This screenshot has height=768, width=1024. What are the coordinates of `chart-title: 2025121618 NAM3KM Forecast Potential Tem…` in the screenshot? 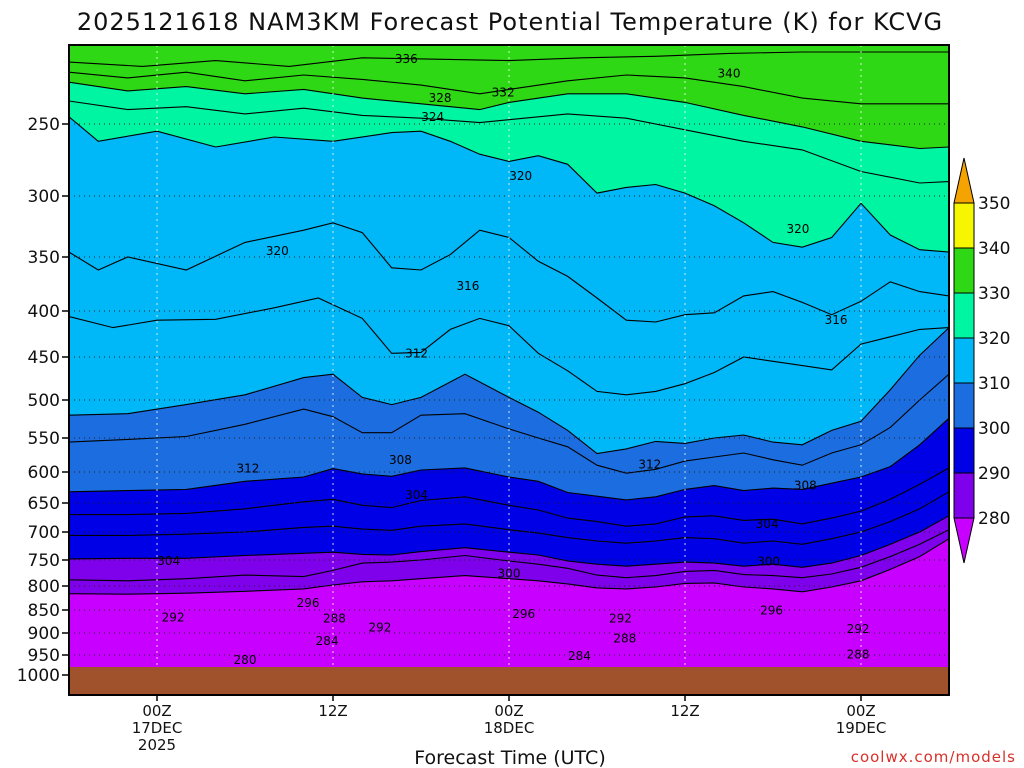 It's located at (510, 22).